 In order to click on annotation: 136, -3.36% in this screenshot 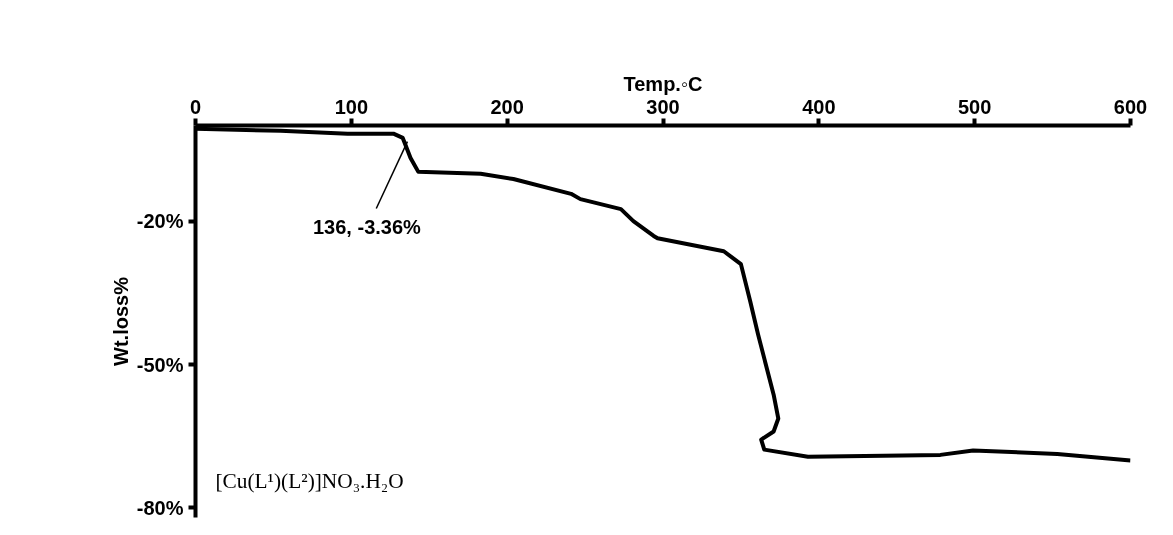, I will do `click(367, 226)`.